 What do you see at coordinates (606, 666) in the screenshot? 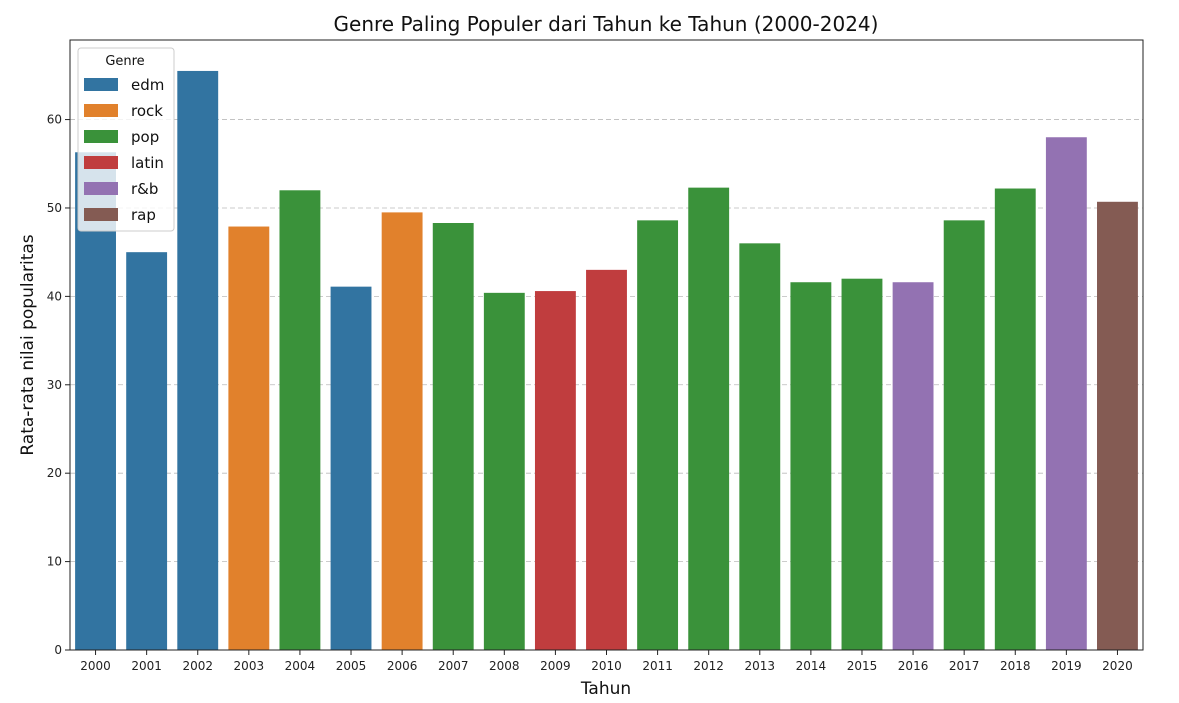
I see `x-tick-label: 2010` at bounding box center [606, 666].